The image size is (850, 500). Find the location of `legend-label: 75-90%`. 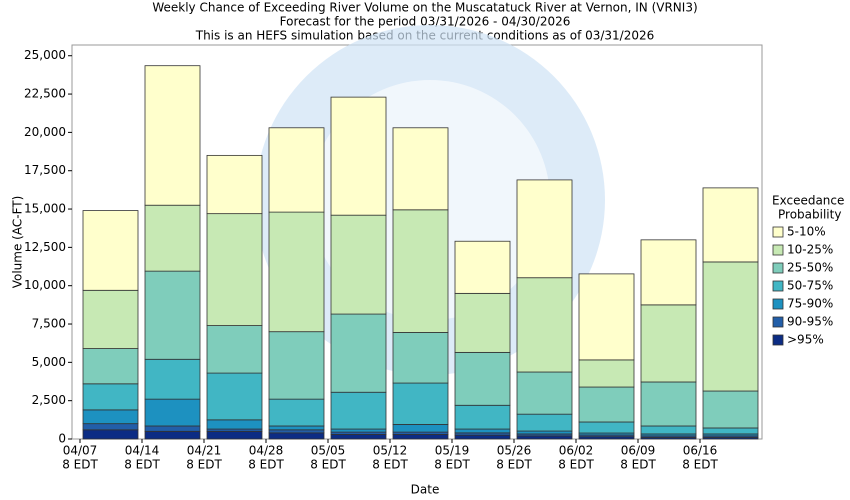

legend-label: 75-90% is located at coordinates (810, 304).